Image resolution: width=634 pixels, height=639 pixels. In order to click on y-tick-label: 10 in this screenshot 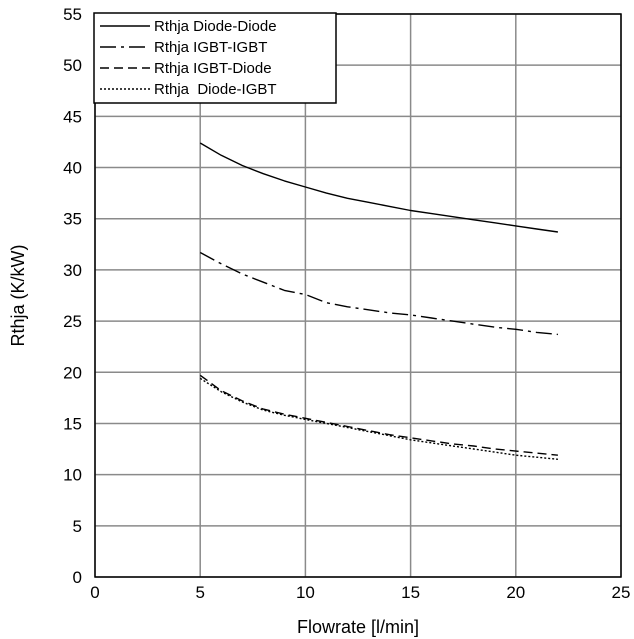, I will do `click(72, 475)`.